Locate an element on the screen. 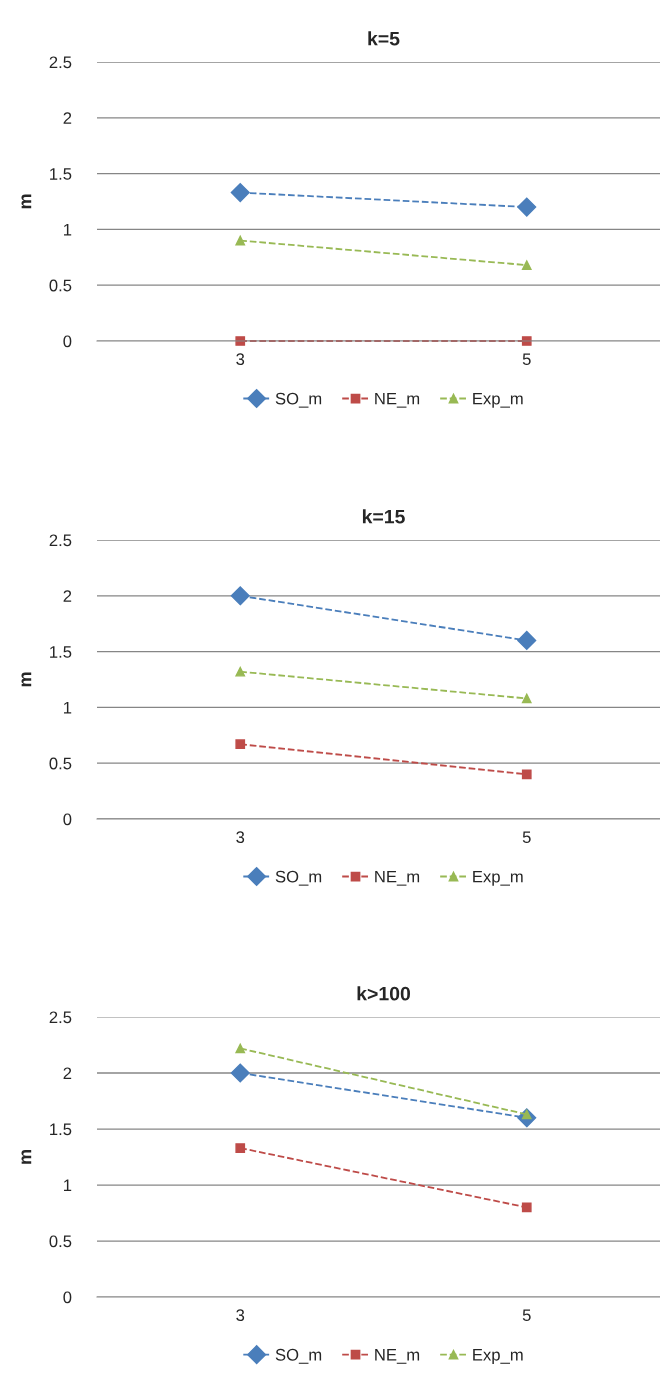 This screenshot has width=660, height=1387. chart-title: k>100 is located at coordinates (384, 993).